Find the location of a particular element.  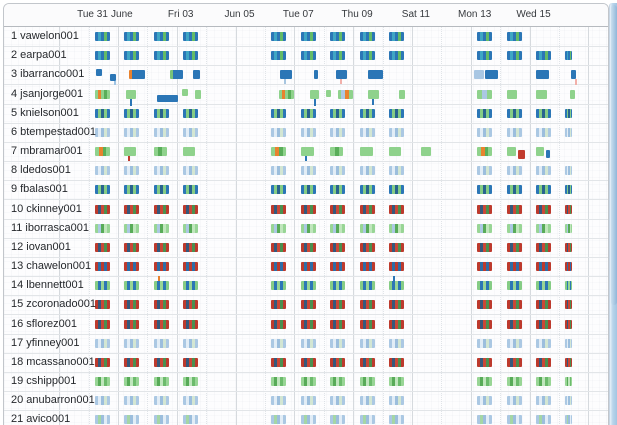

user-row-label: 17 yfinney001 is located at coordinates (46, 343).